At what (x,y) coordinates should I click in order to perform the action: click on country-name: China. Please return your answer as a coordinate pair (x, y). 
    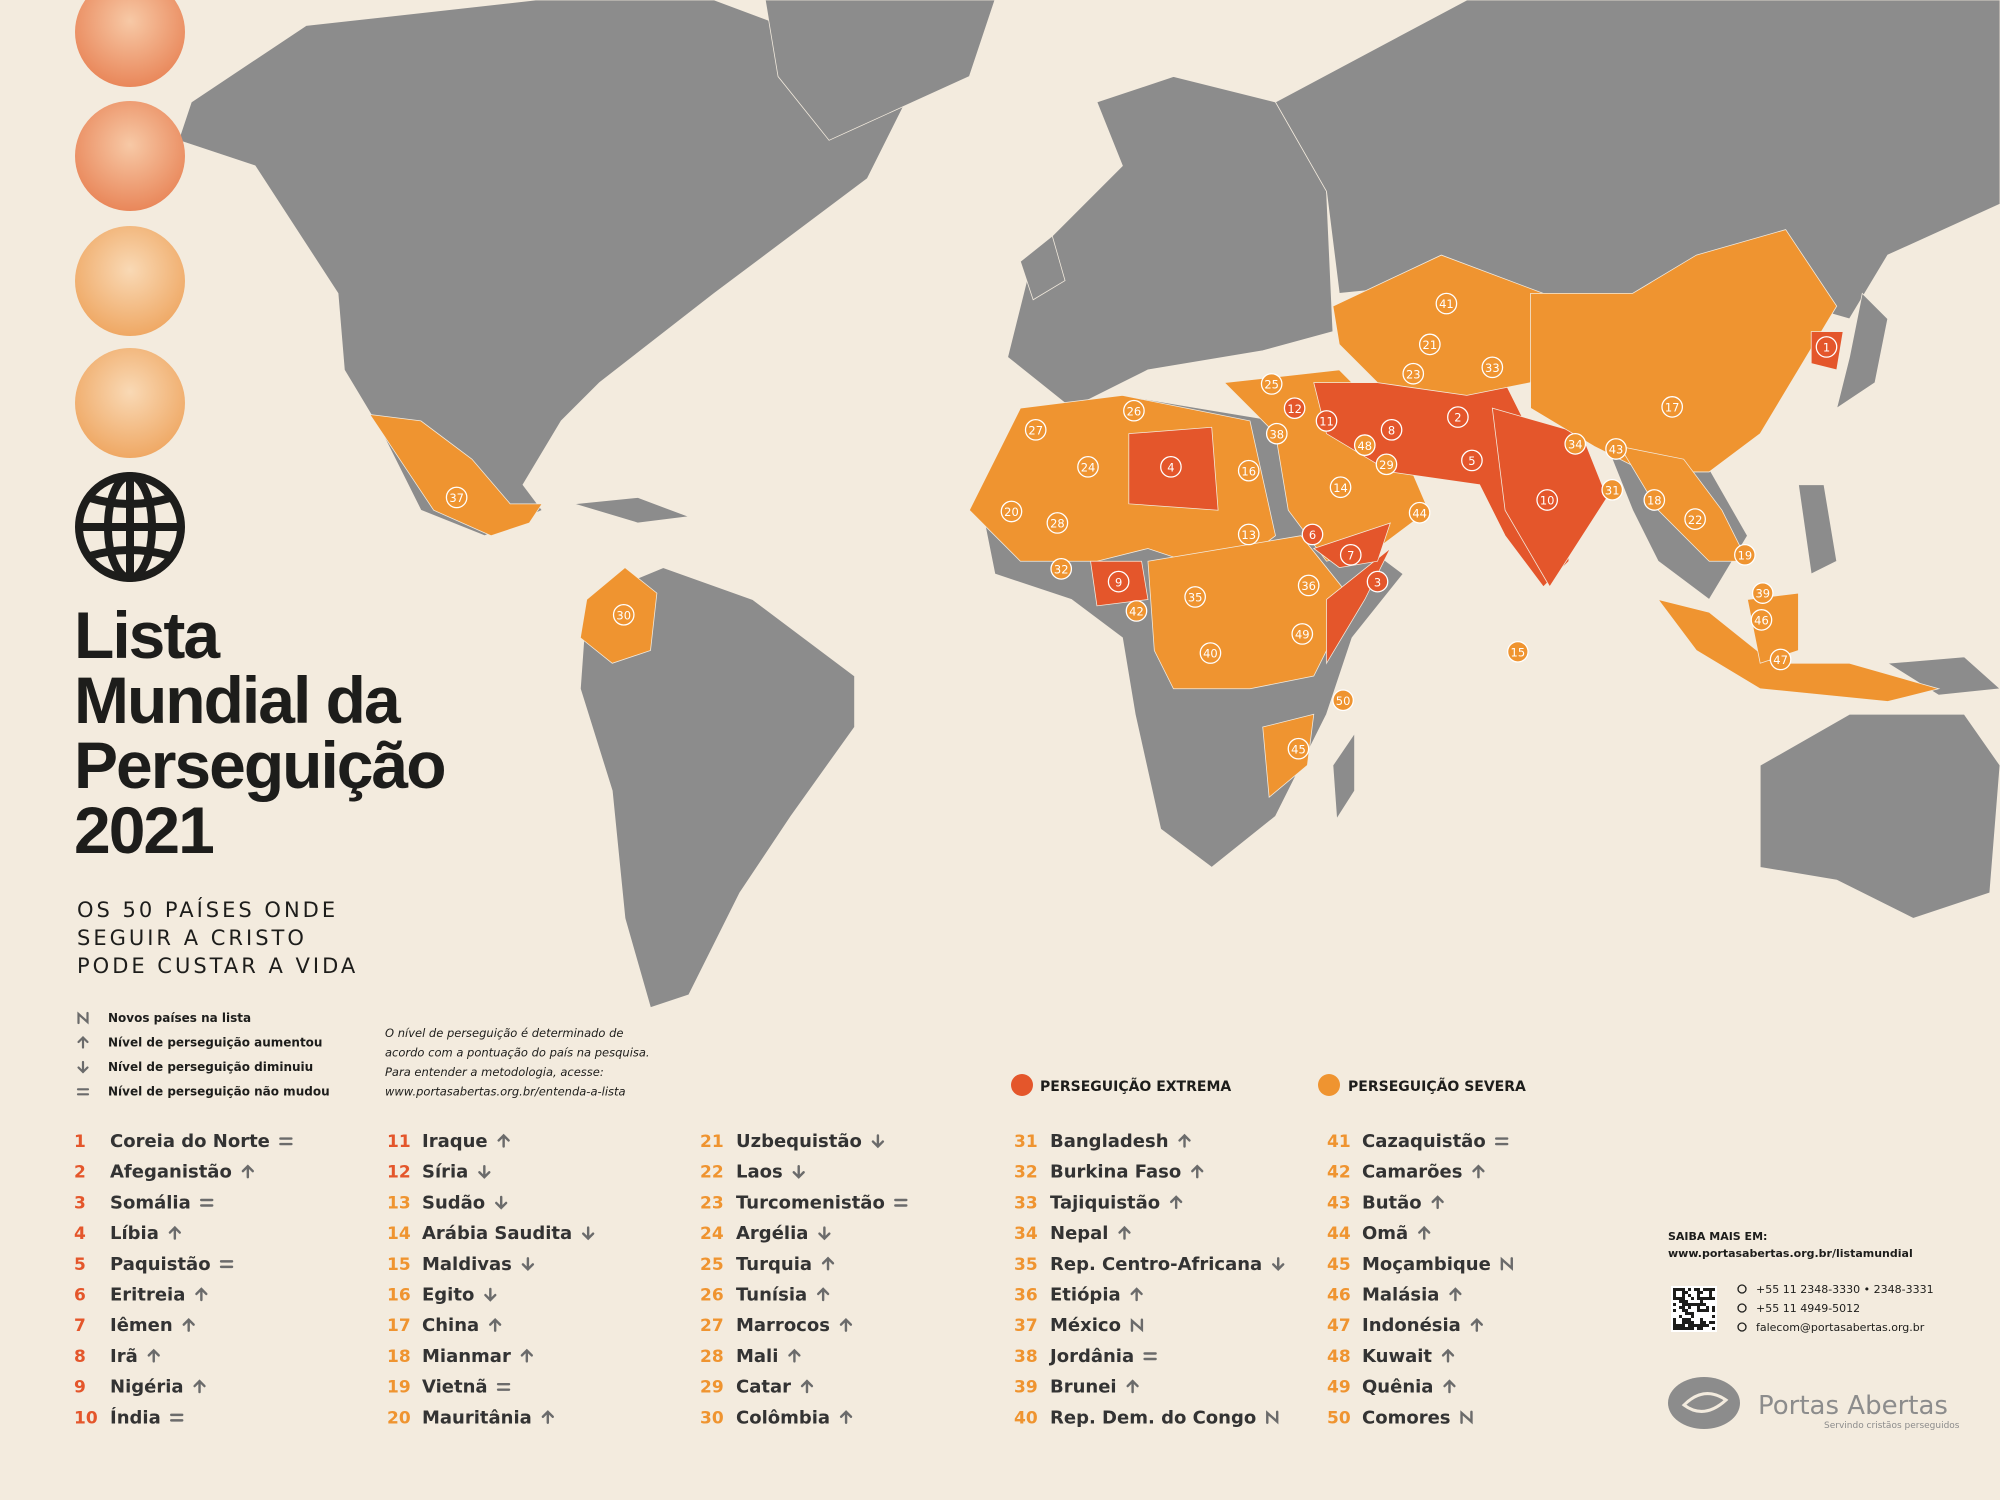
    Looking at the image, I should click on (450, 1325).